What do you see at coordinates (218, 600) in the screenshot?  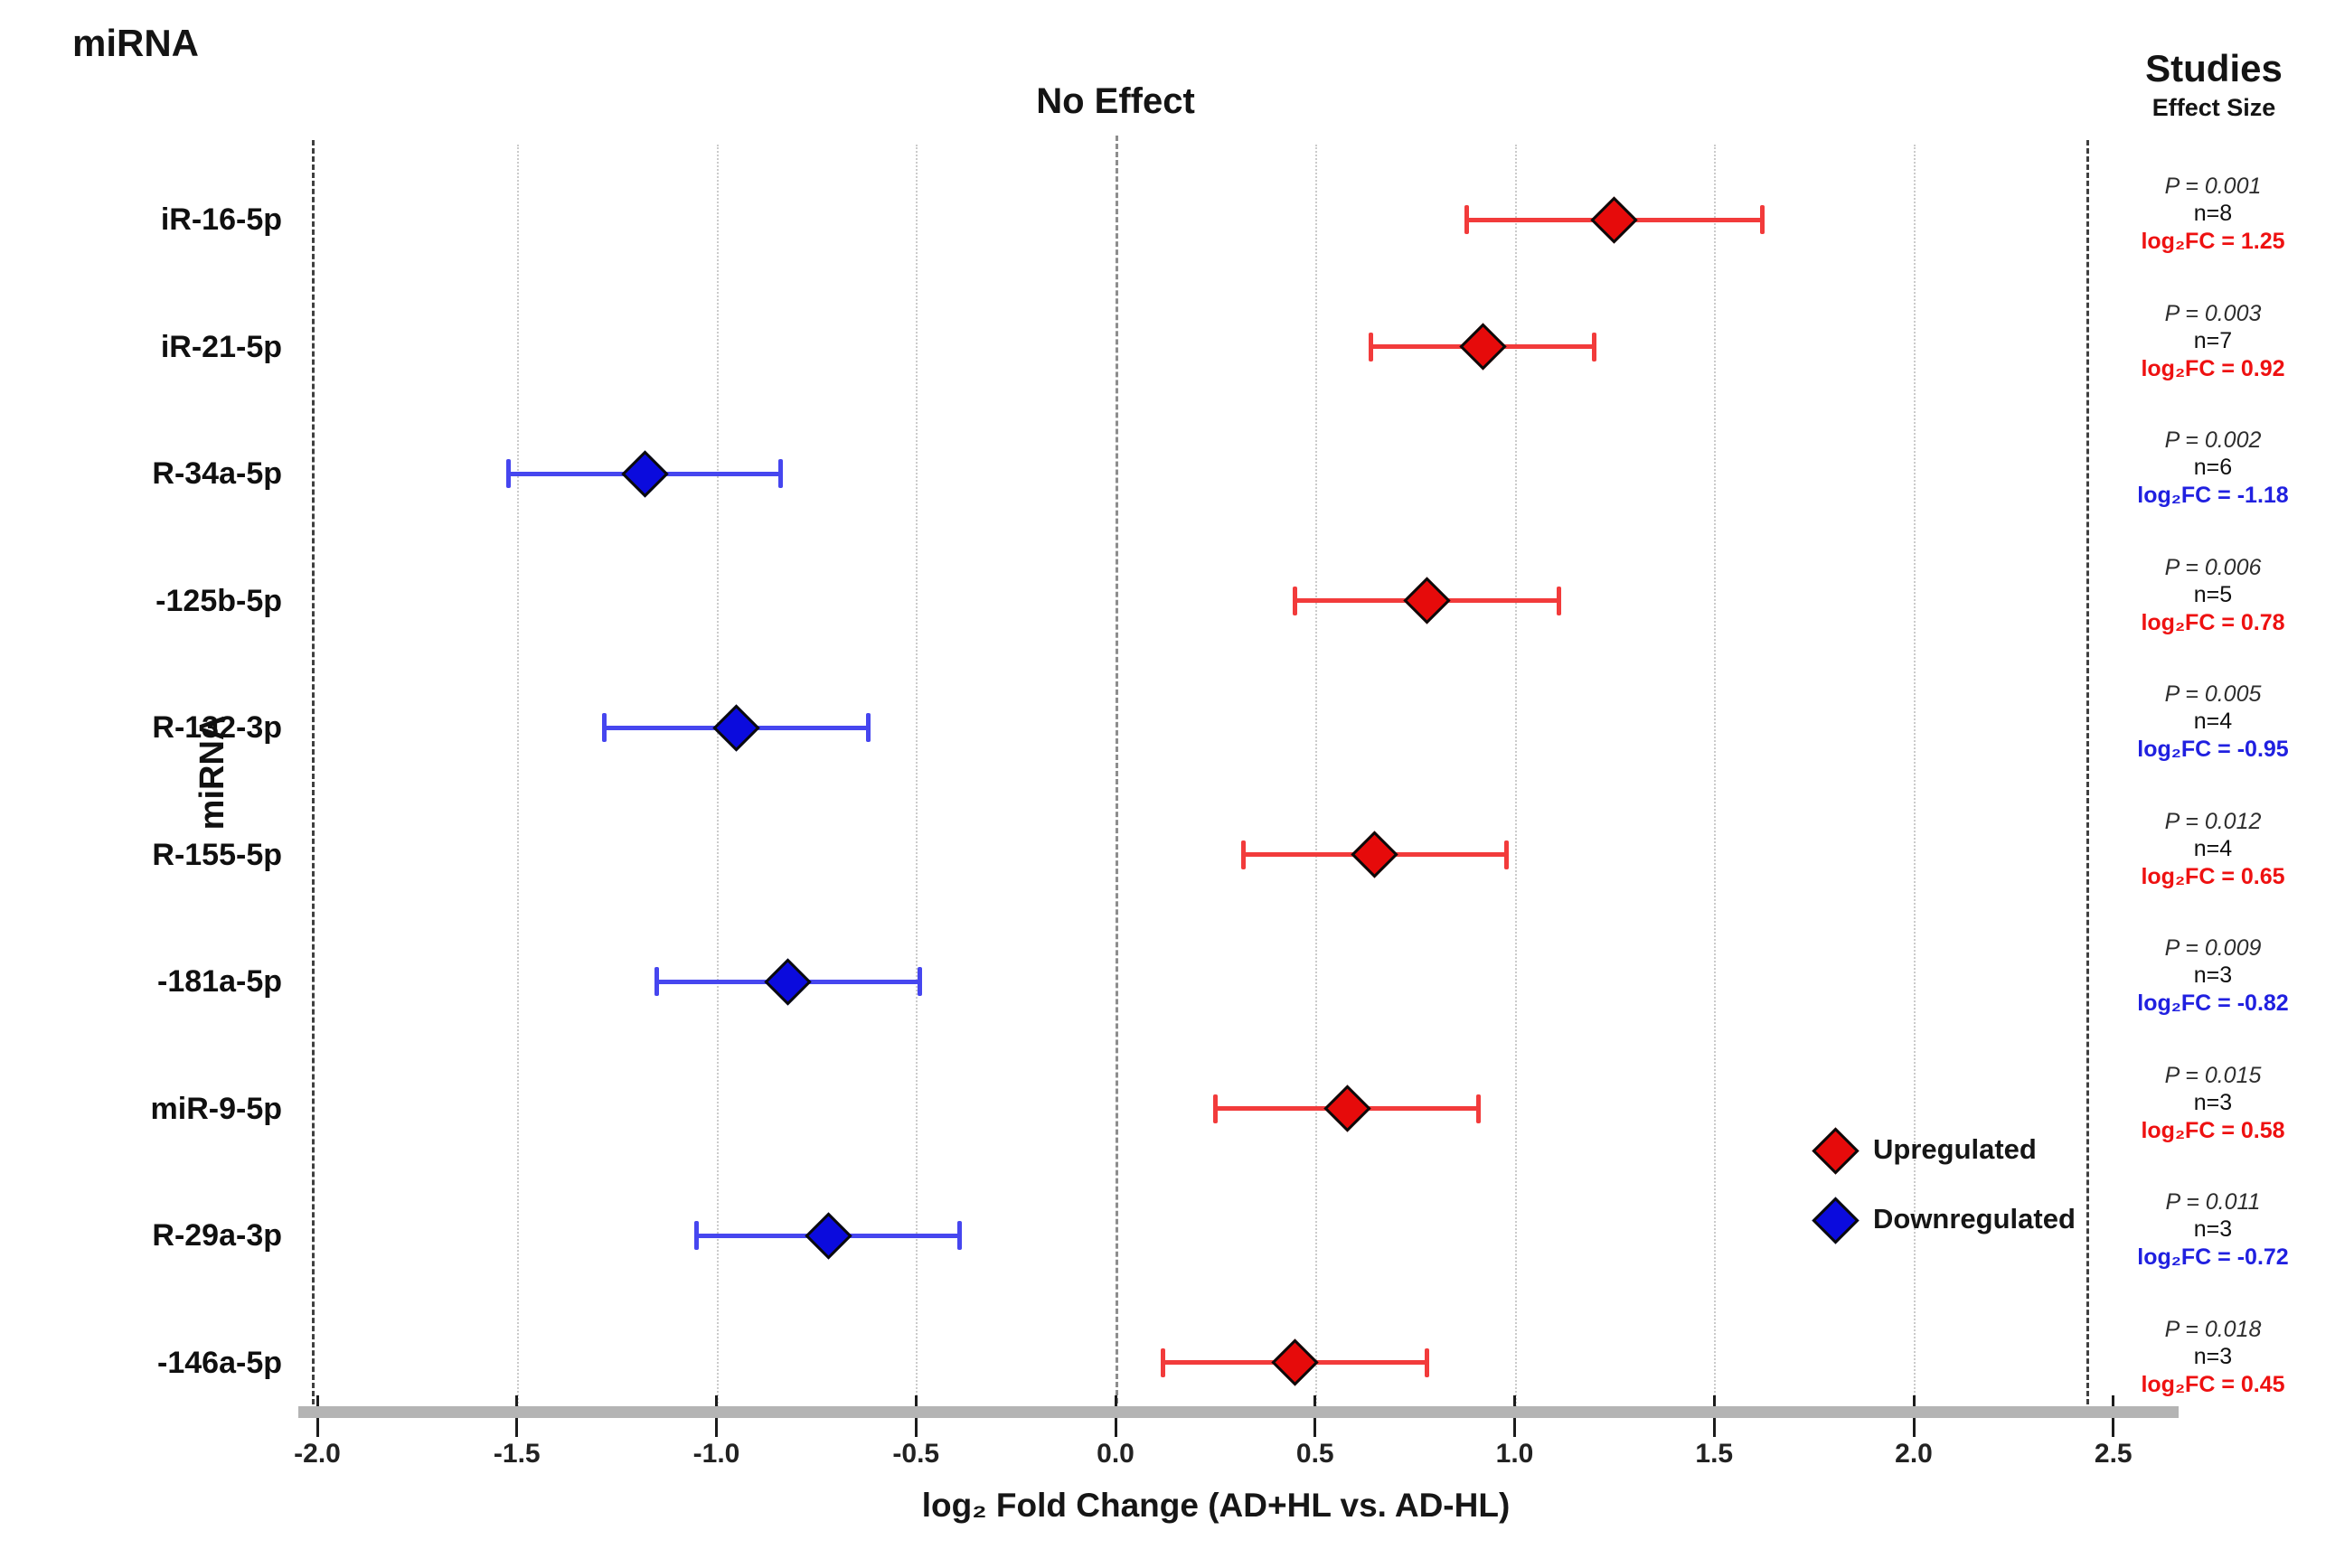 I see `mirna-label: -125b-5p` at bounding box center [218, 600].